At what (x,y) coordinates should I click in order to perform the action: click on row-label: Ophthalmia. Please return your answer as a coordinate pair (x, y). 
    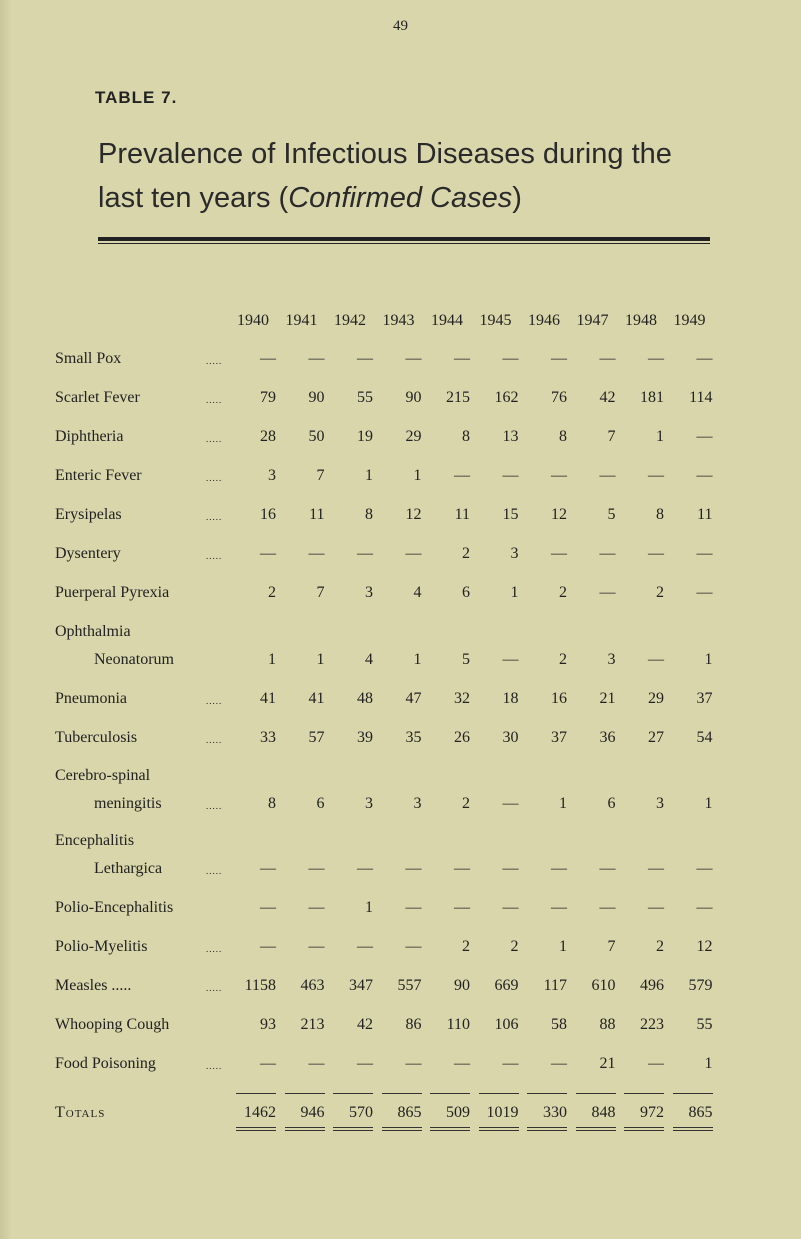
    Looking at the image, I should click on (93, 631).